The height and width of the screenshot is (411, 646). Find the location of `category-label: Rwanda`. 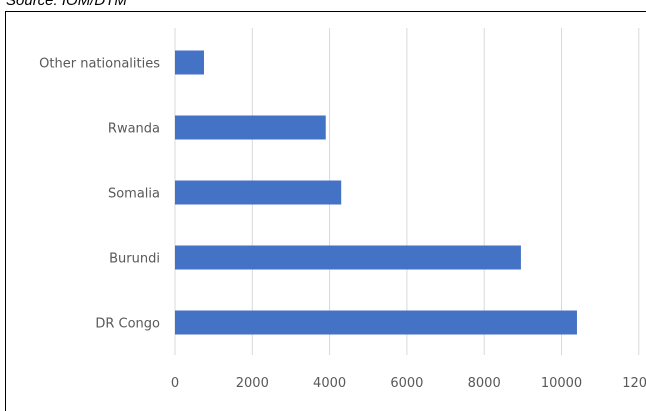

category-label: Rwanda is located at coordinates (134, 129).